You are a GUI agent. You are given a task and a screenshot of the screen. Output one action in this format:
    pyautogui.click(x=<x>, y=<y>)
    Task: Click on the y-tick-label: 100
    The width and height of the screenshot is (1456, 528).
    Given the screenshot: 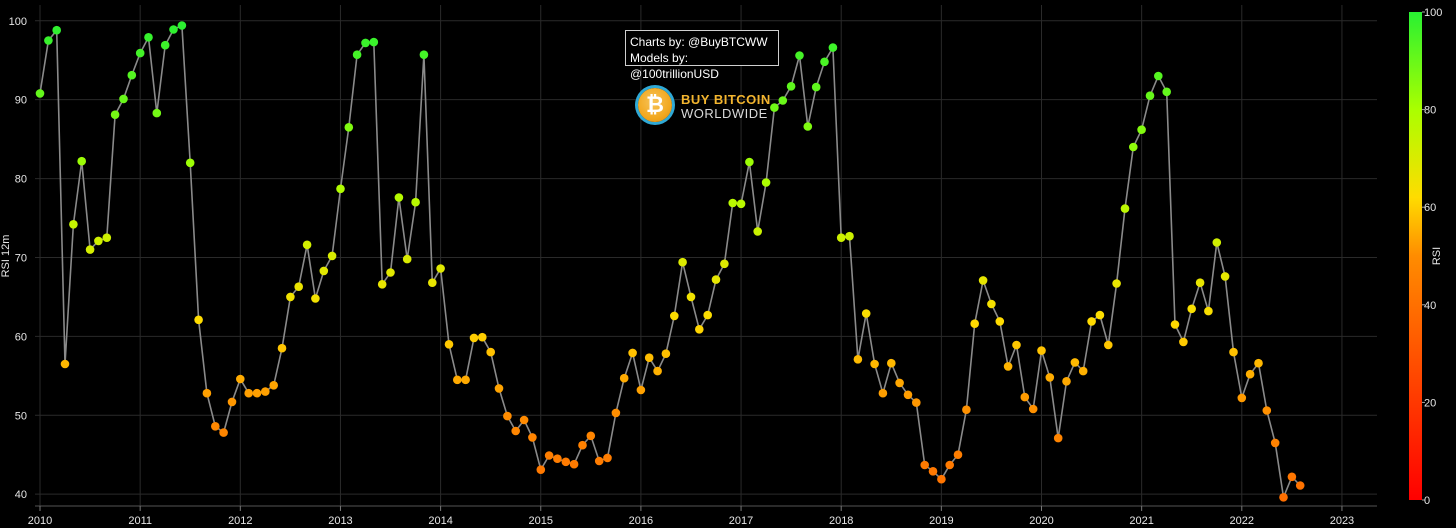 What is the action you would take?
    pyautogui.click(x=18, y=22)
    